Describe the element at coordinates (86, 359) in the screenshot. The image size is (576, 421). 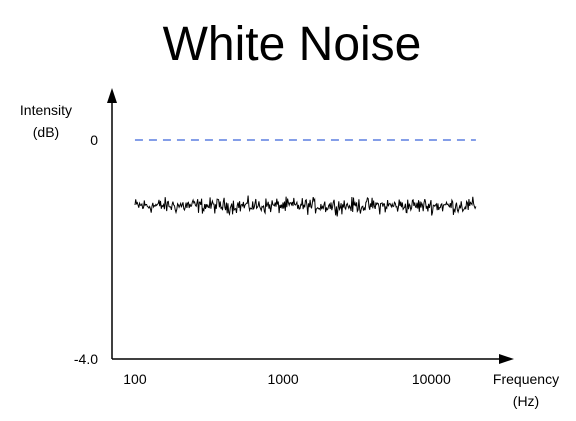
I see `y-tick-label-1: -4.0` at that location.